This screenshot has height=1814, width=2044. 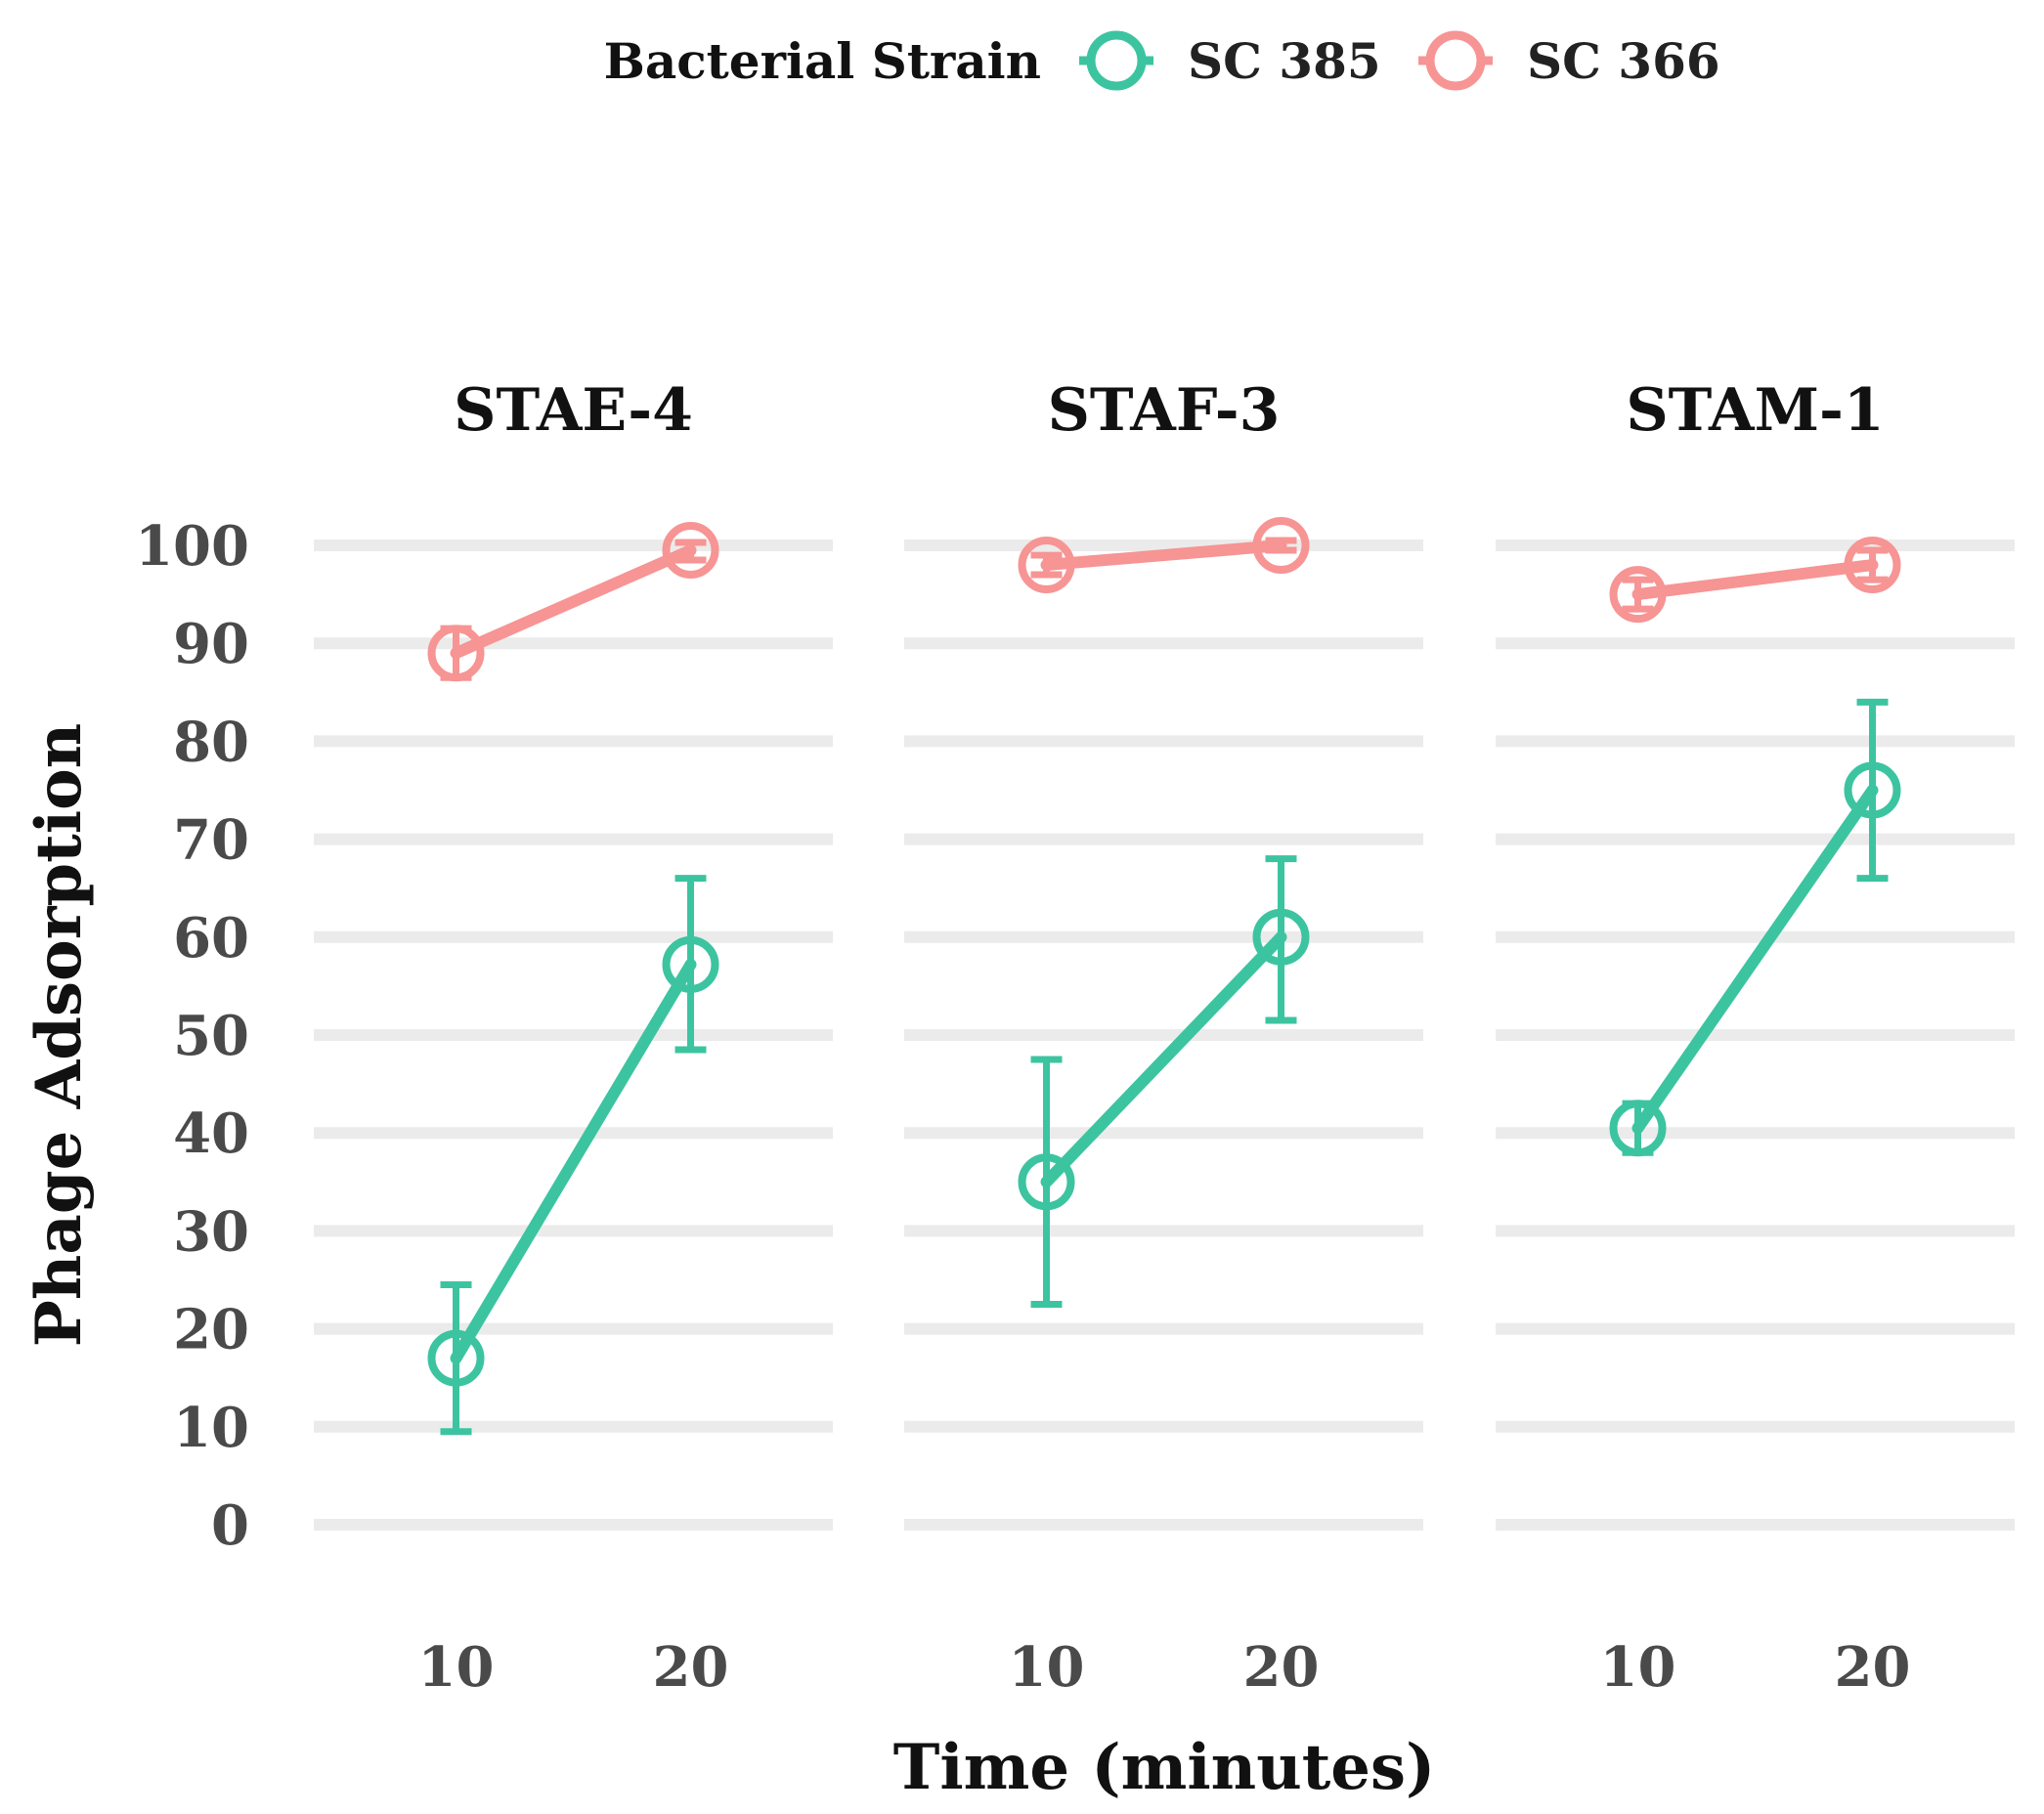 What do you see at coordinates (1873, 1667) in the screenshot?
I see `x-tick-label-stam-1-20: 20` at bounding box center [1873, 1667].